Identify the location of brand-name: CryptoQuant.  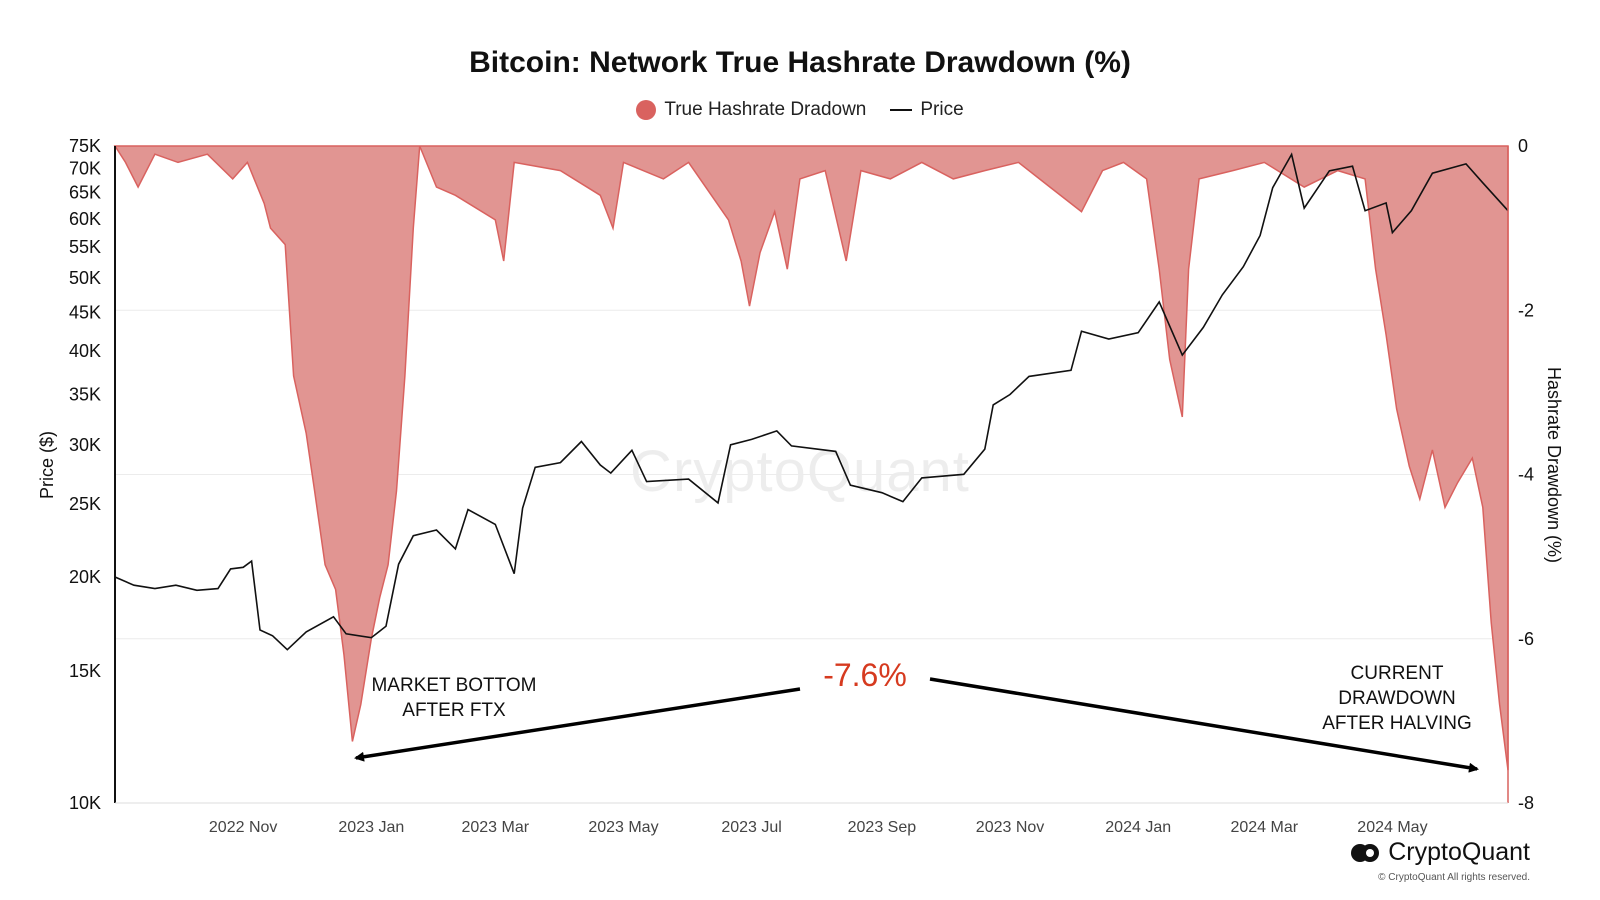
(1459, 852).